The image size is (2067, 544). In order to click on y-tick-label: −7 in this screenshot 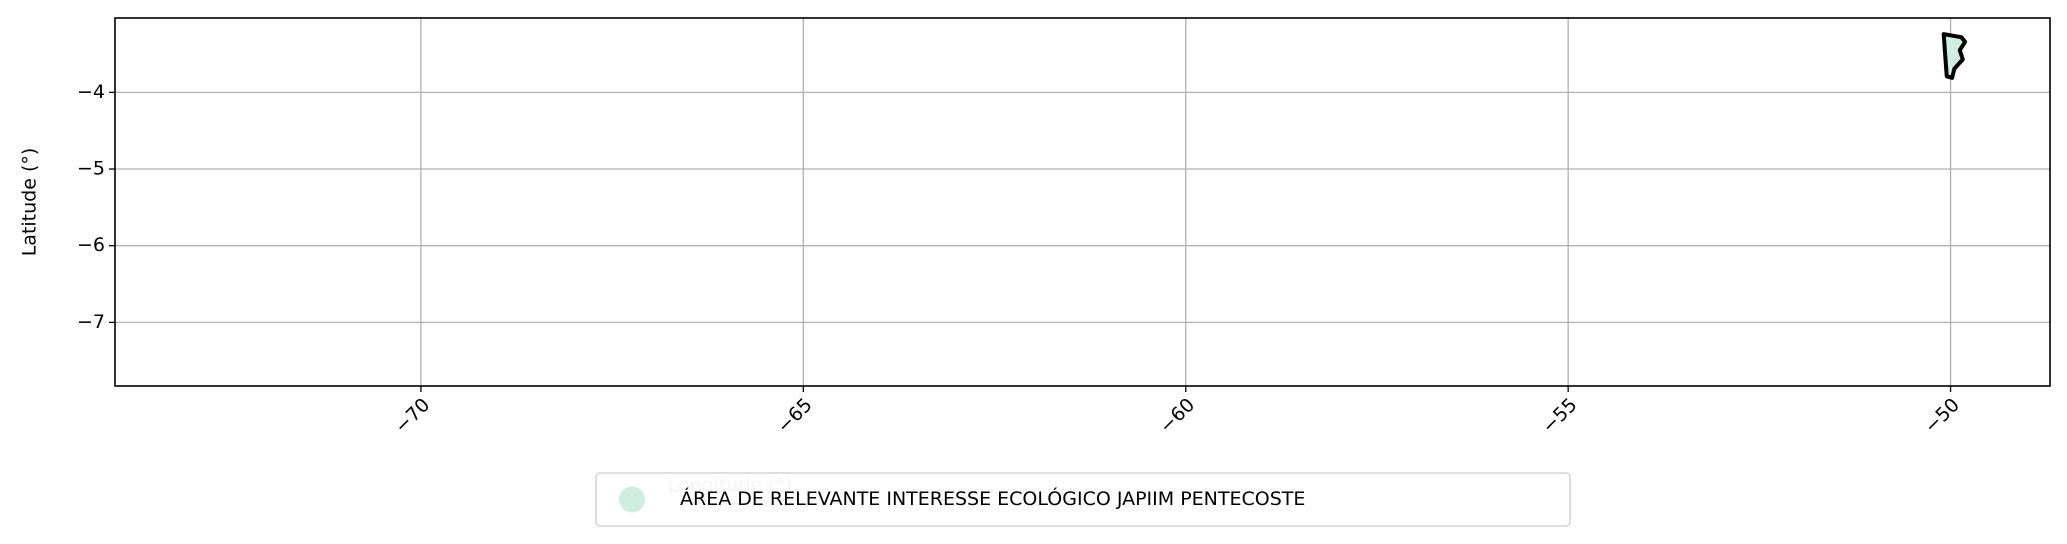, I will do `click(91, 322)`.